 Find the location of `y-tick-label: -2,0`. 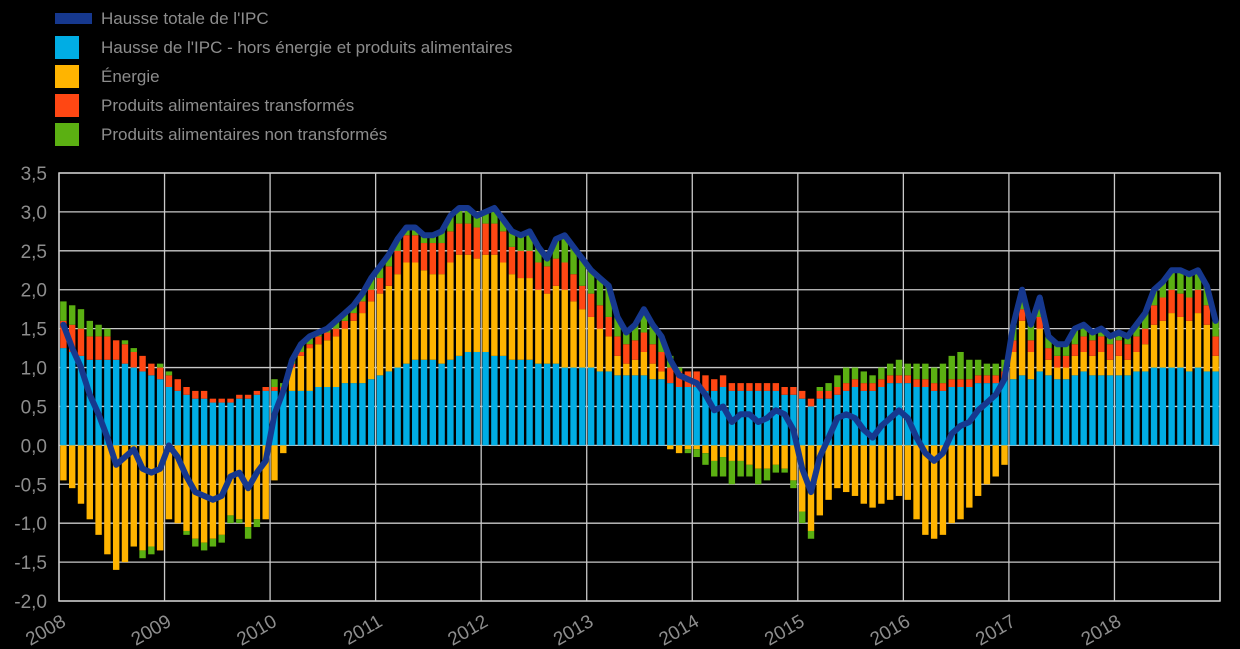

y-tick-label: -2,0 is located at coordinates (30, 602).